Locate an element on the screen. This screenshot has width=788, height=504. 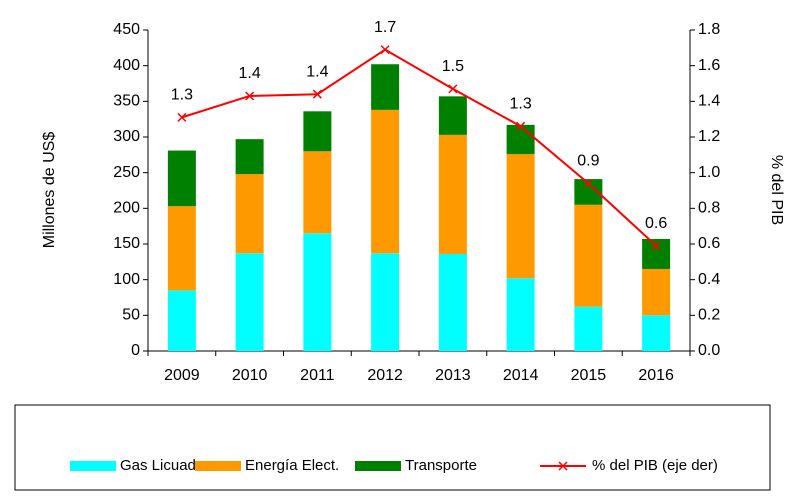
y-tick-label: 200 is located at coordinates (126, 208).